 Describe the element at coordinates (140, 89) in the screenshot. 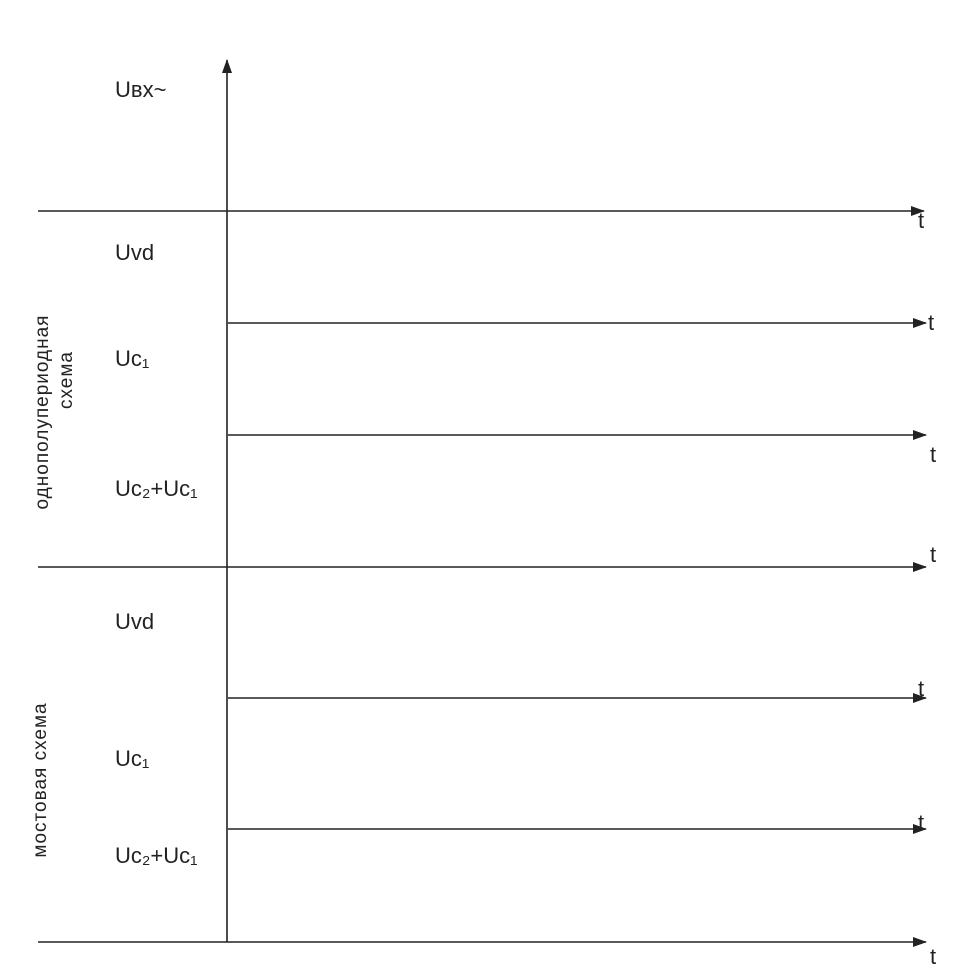

I see `signal-label: Uвх~` at that location.